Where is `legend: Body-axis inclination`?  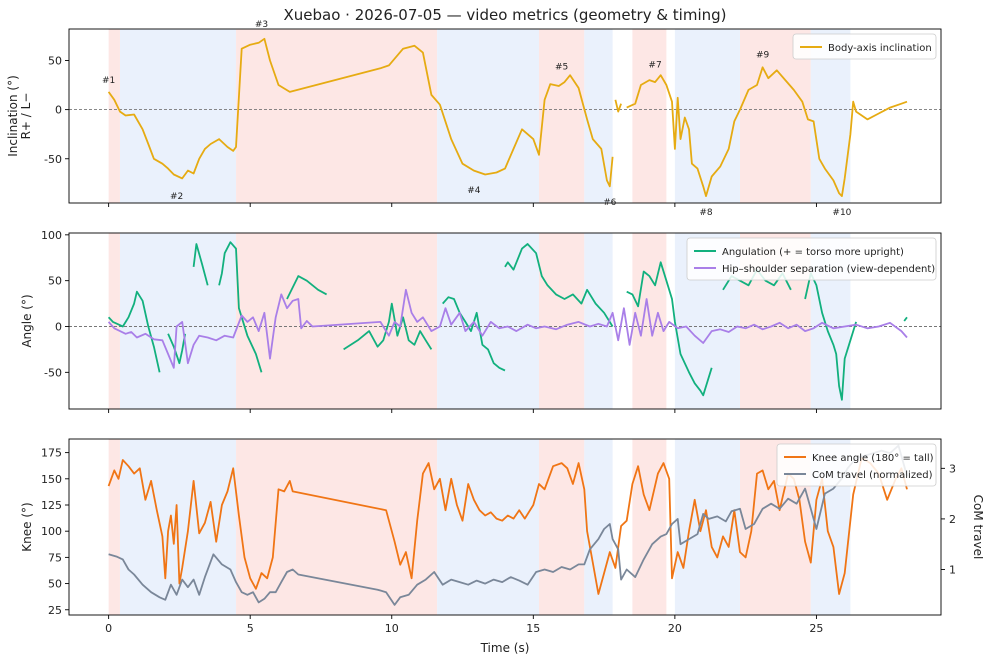
legend: Body-axis inclination is located at coordinates (864, 46).